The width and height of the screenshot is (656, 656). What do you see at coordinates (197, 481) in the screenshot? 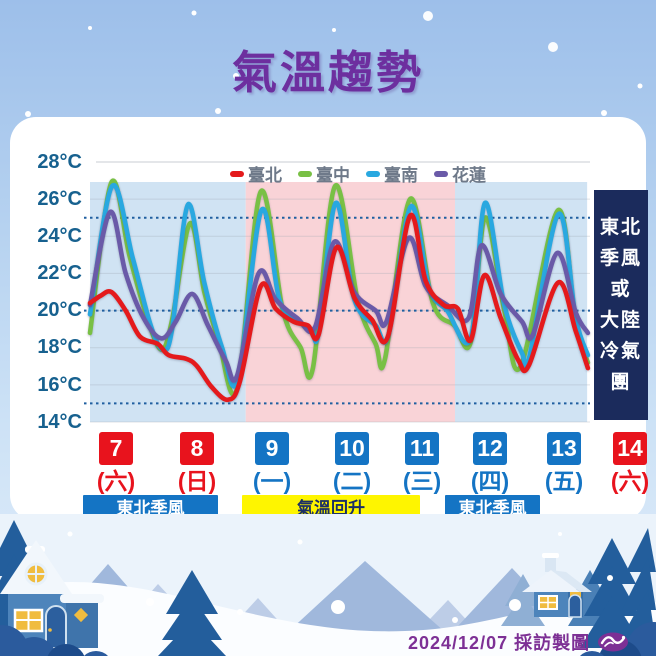
I see `day-weekday: (日)` at bounding box center [197, 481].